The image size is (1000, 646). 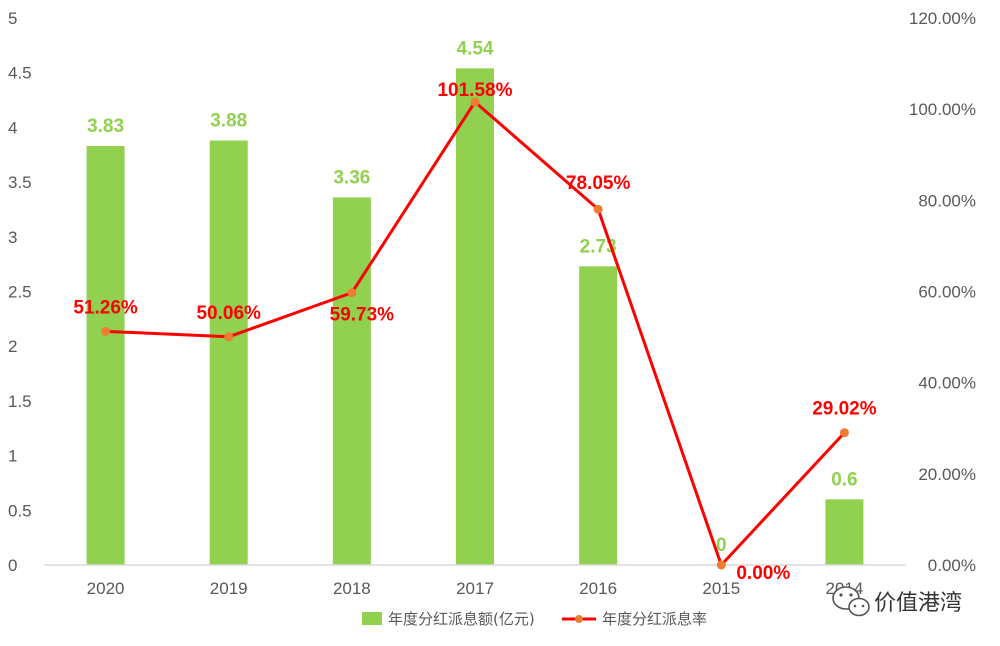 I want to click on x-tick-label: 2019, so click(x=229, y=588).